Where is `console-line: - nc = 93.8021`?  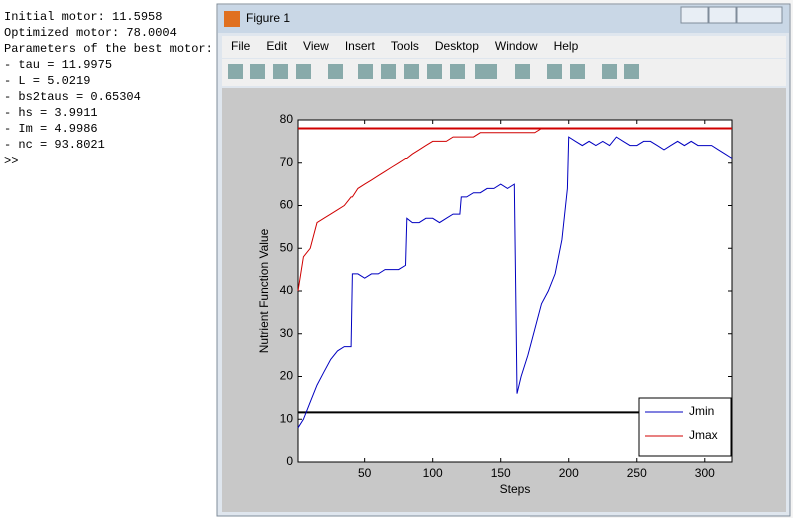 console-line: - nc = 93.8021 is located at coordinates (54, 145).